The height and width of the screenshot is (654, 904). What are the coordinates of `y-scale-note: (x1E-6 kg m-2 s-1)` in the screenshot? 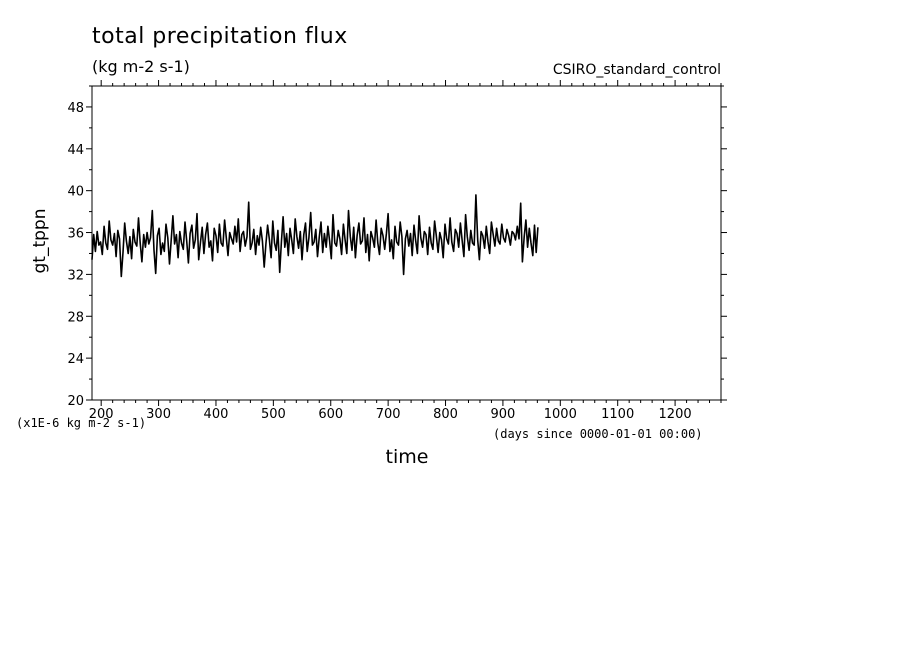 It's located at (81, 423).